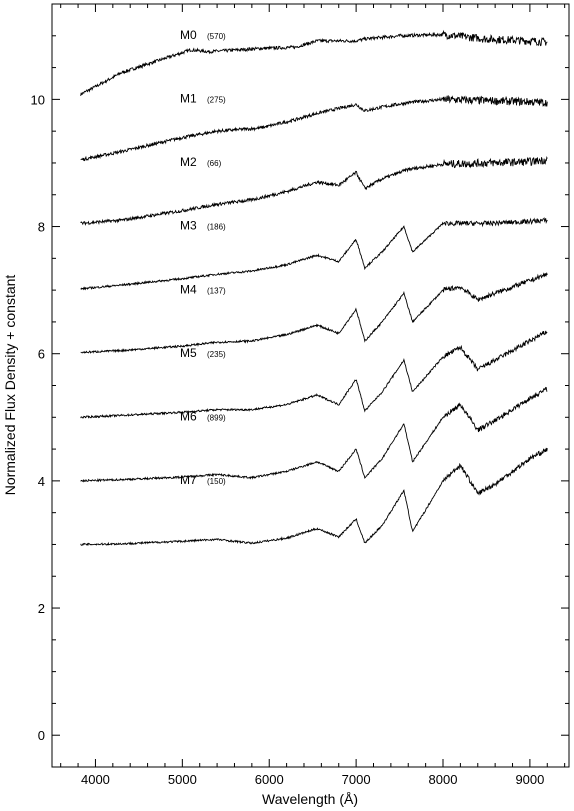 The image size is (574, 811). Describe the element at coordinates (41, 354) in the screenshot. I see `y-tick-label: 6` at that location.